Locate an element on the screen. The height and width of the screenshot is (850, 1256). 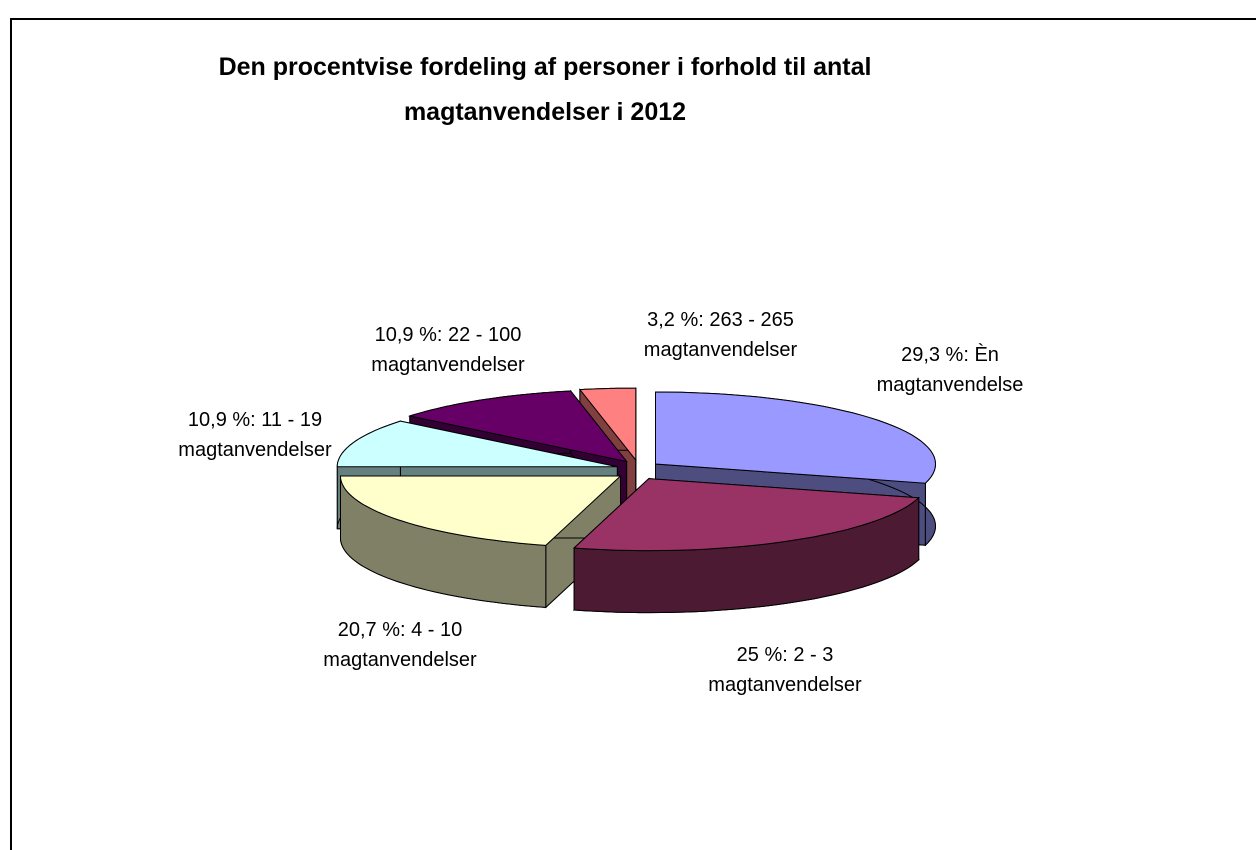
data-label: 20,7 %: 4 - 10 magtanvendelser is located at coordinates (400, 645).